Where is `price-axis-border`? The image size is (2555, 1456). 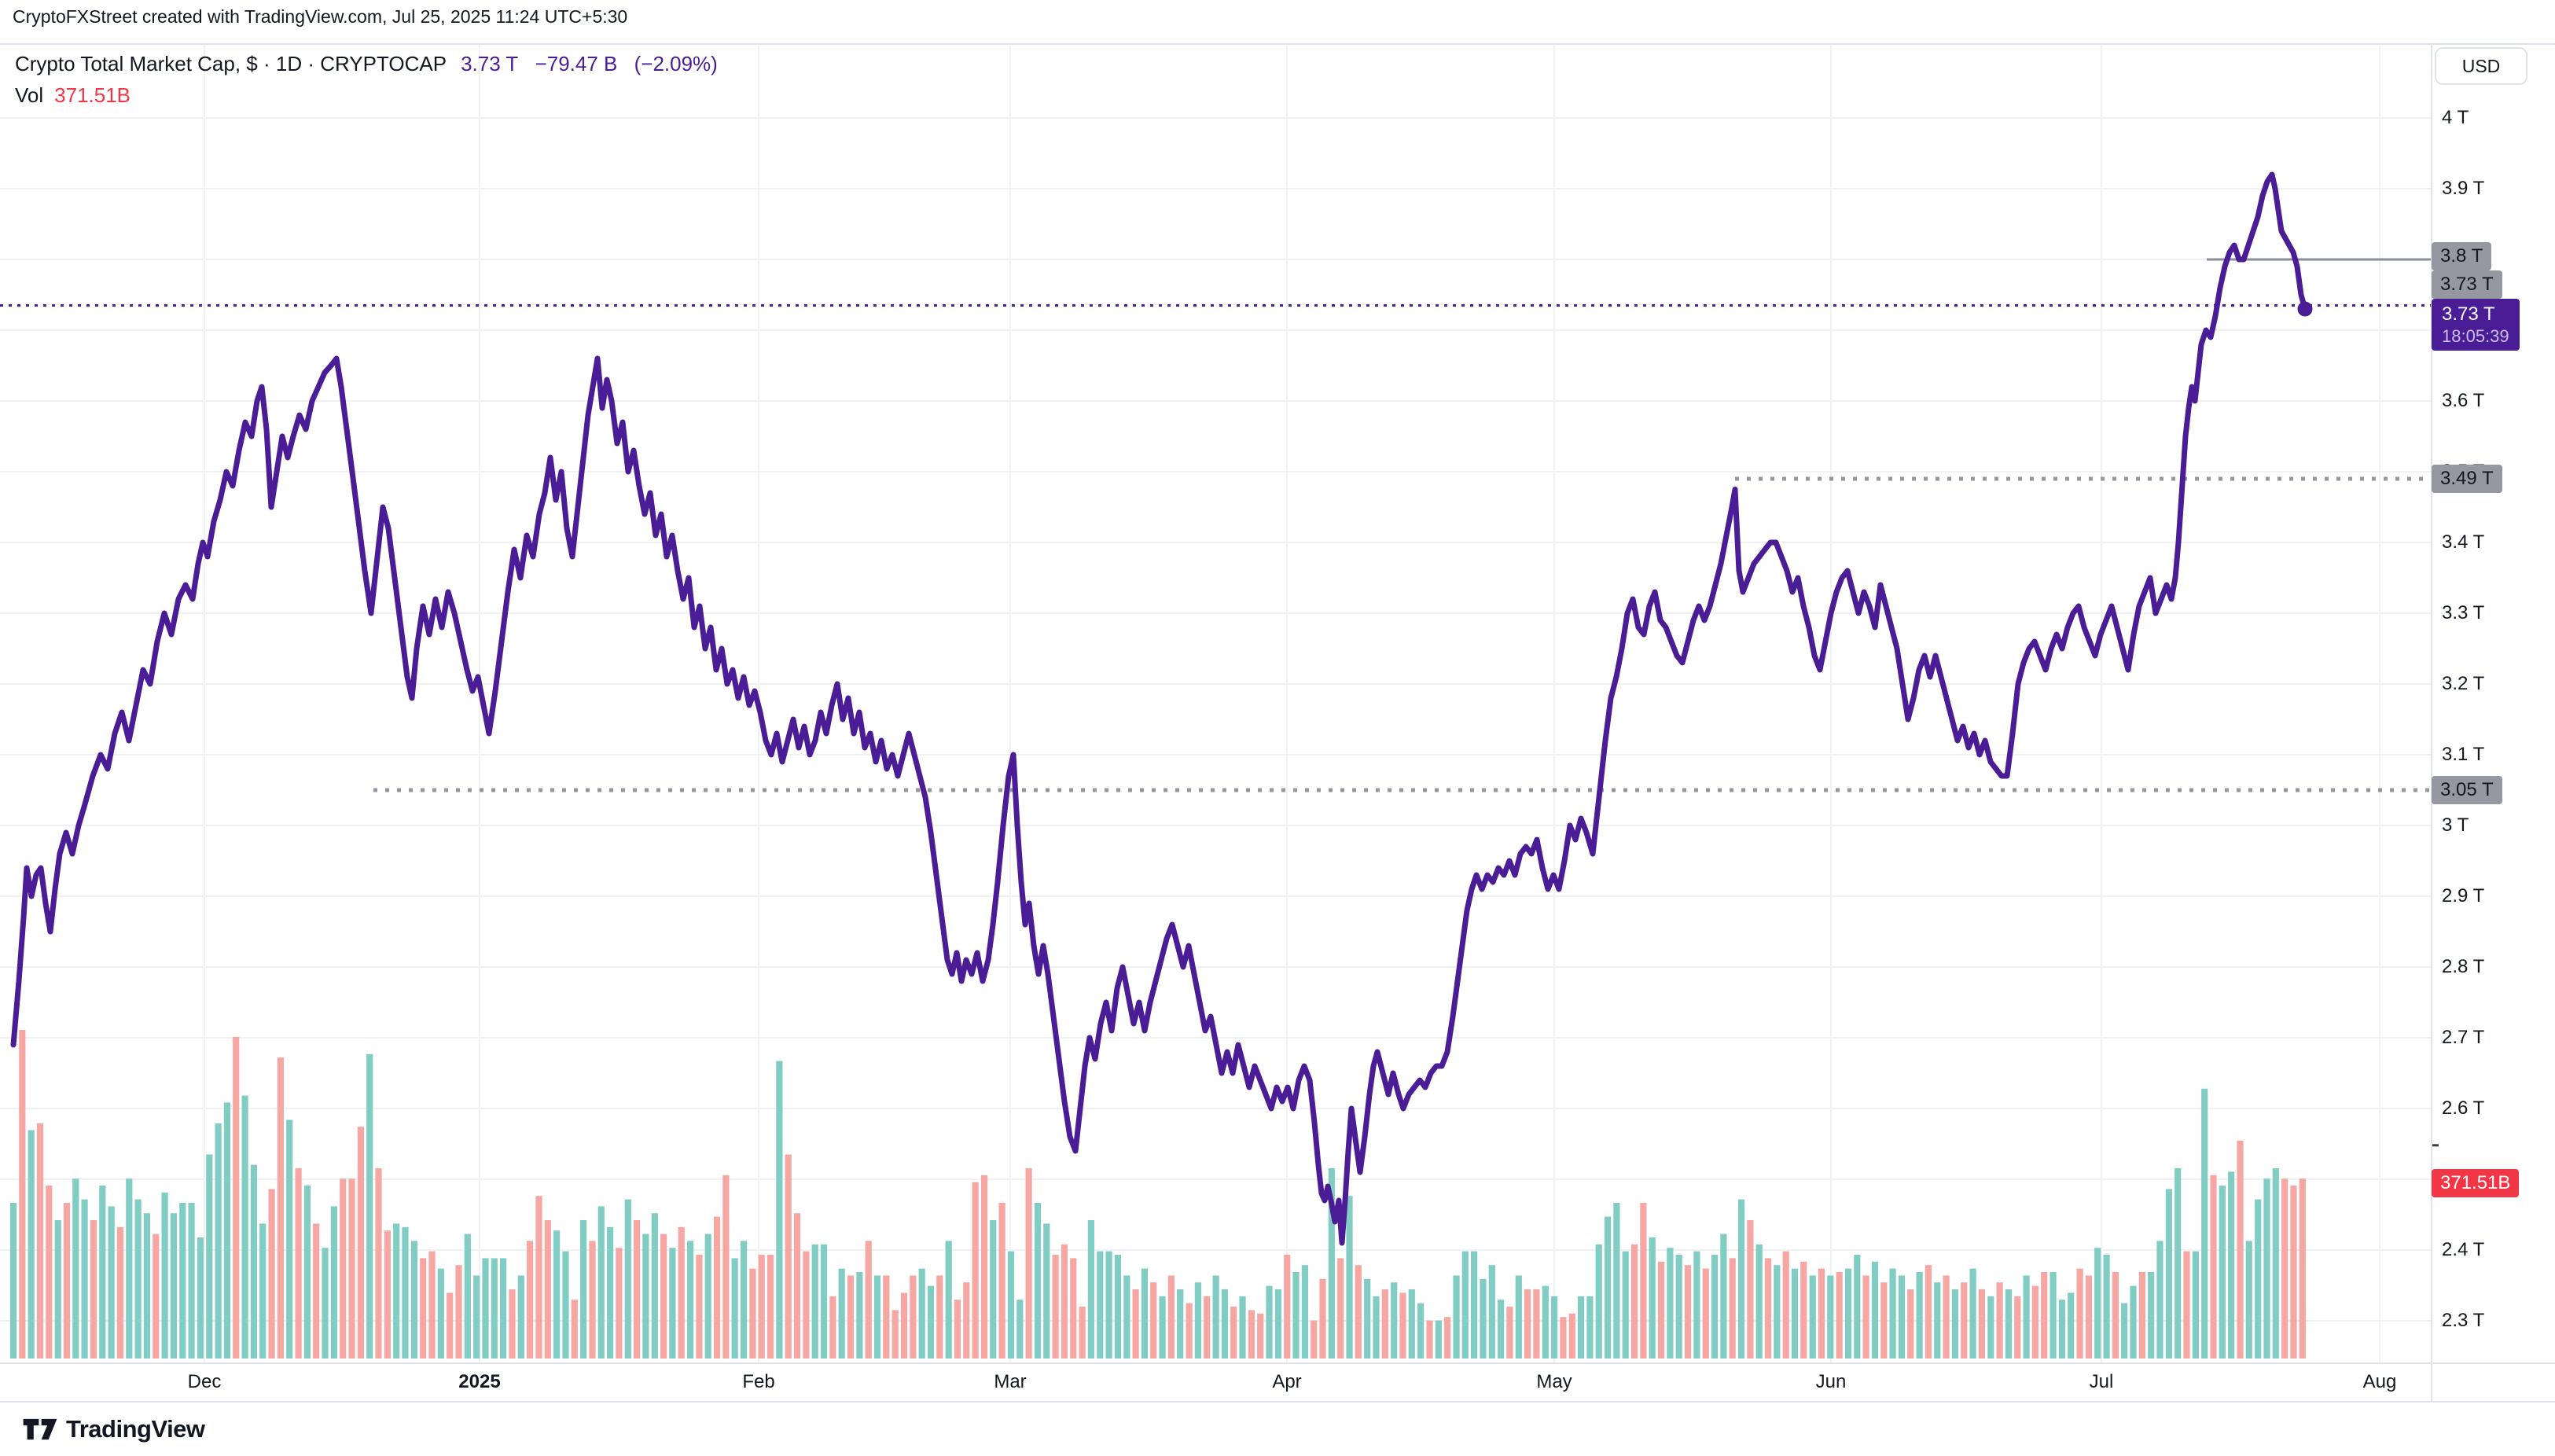
price-axis-border is located at coordinates (2431, 723).